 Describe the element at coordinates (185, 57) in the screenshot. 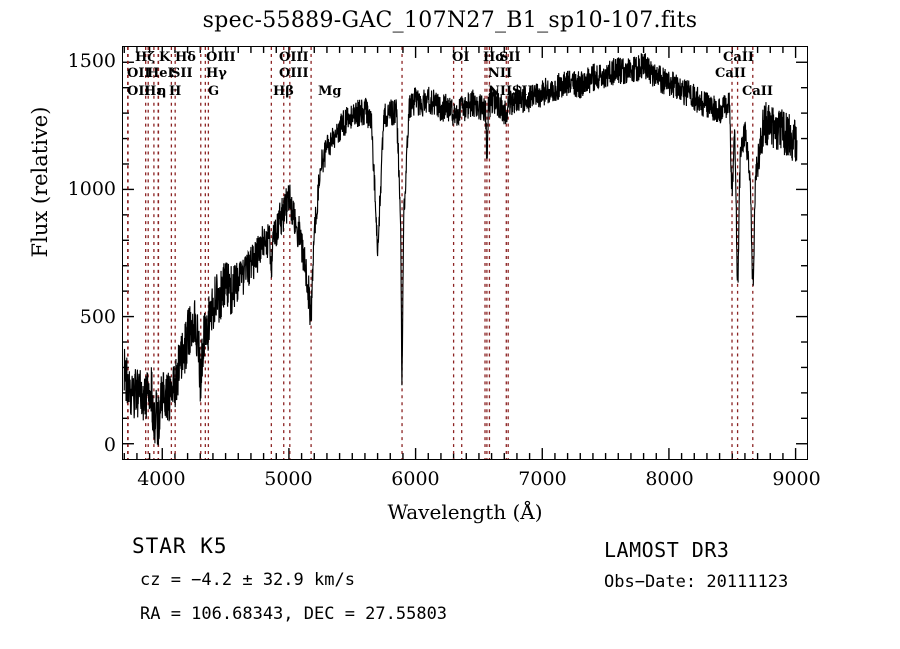

I see `line-id-label: Hδ` at that location.